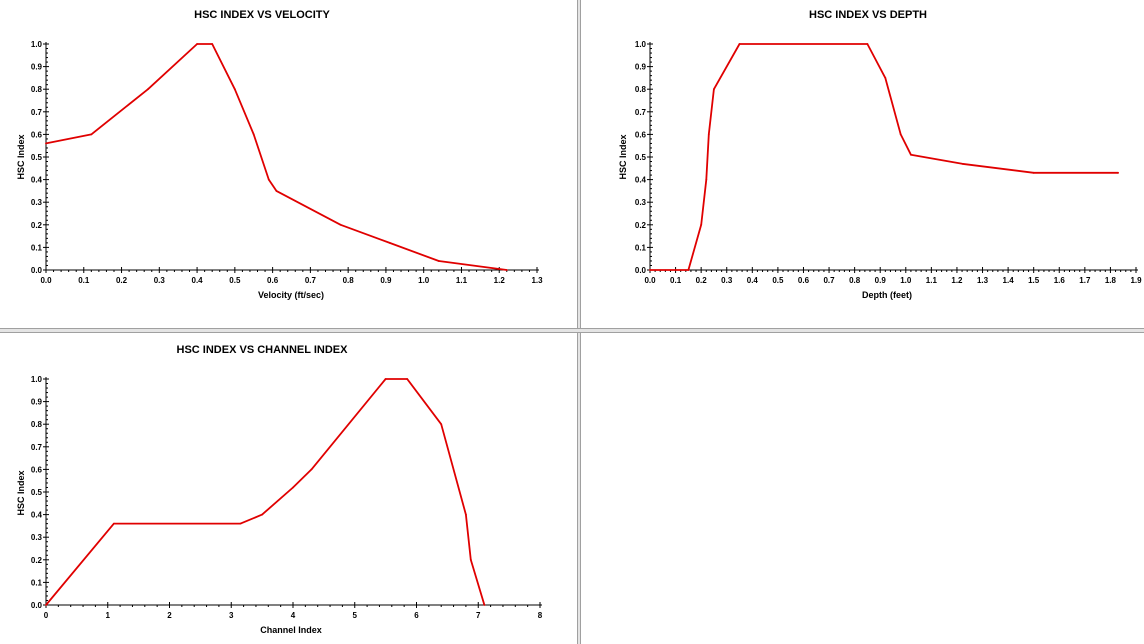 The height and width of the screenshot is (644, 1144). Describe the element at coordinates (21, 492) in the screenshot. I see `y-axis-label: HSC Index` at that location.